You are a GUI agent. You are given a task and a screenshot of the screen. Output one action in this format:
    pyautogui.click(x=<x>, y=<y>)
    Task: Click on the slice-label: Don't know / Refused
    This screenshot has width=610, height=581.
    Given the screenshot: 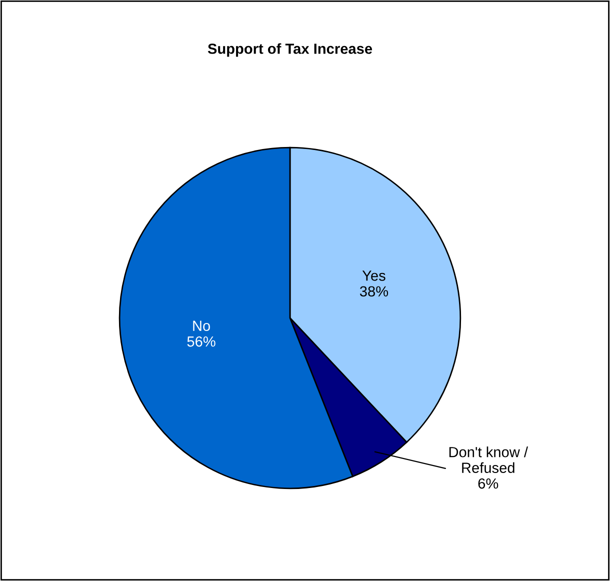 What is the action you would take?
    pyautogui.click(x=488, y=459)
    